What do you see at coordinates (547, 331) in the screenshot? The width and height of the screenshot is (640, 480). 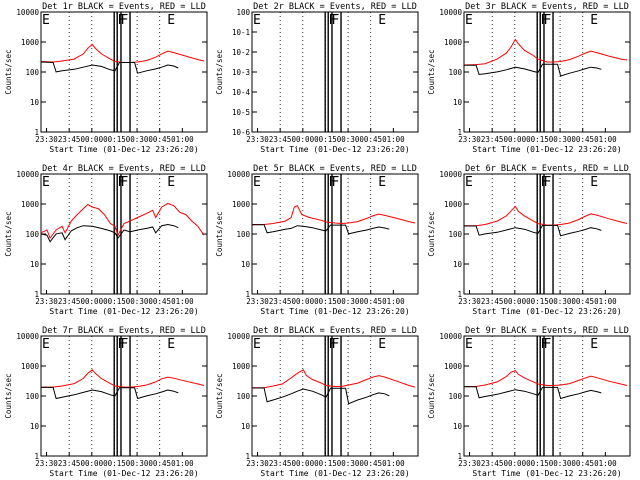 I see `panel-title: Det 9r BLACK = Events, RED = LLD` at bounding box center [547, 331].